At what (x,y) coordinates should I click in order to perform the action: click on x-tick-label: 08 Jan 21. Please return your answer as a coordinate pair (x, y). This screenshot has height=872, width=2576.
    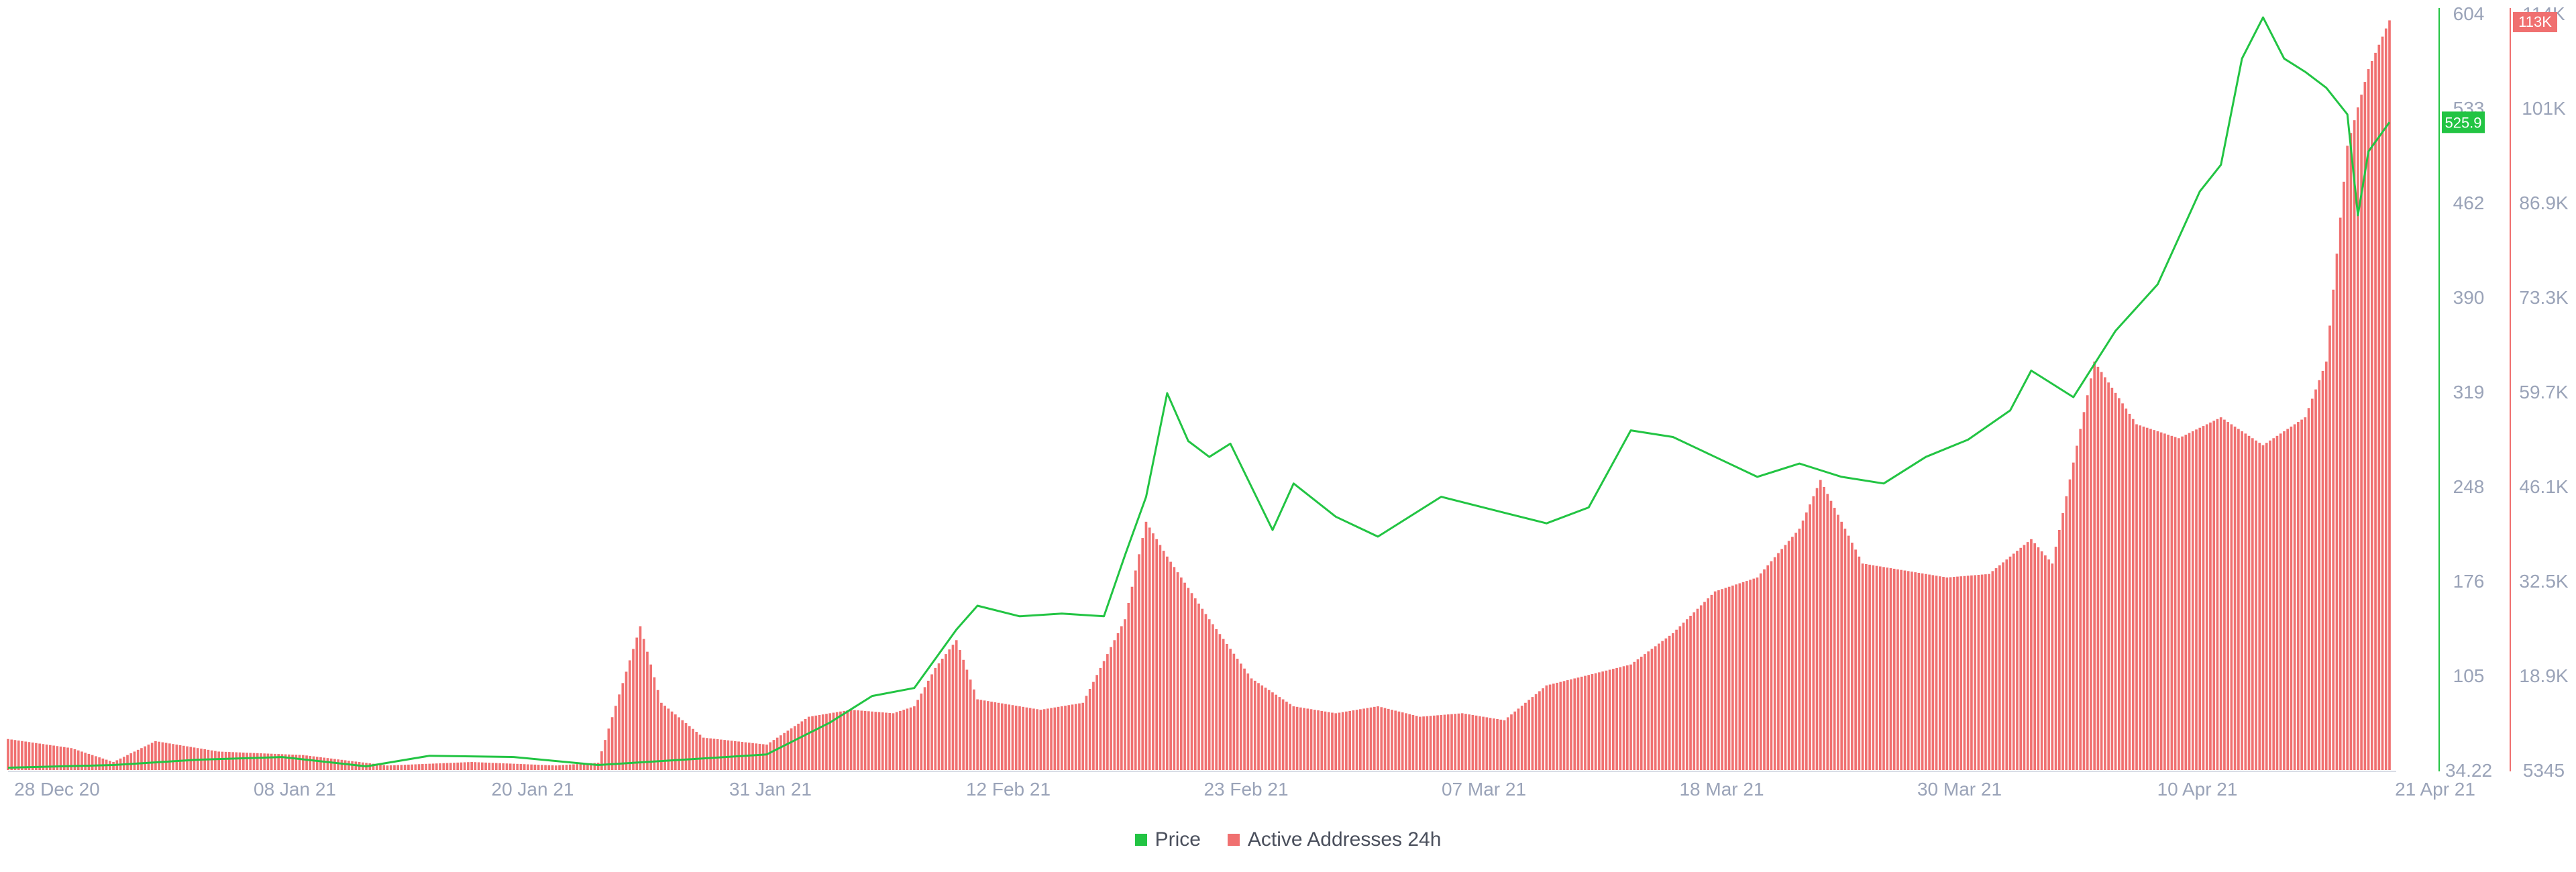
    Looking at the image, I should click on (295, 790).